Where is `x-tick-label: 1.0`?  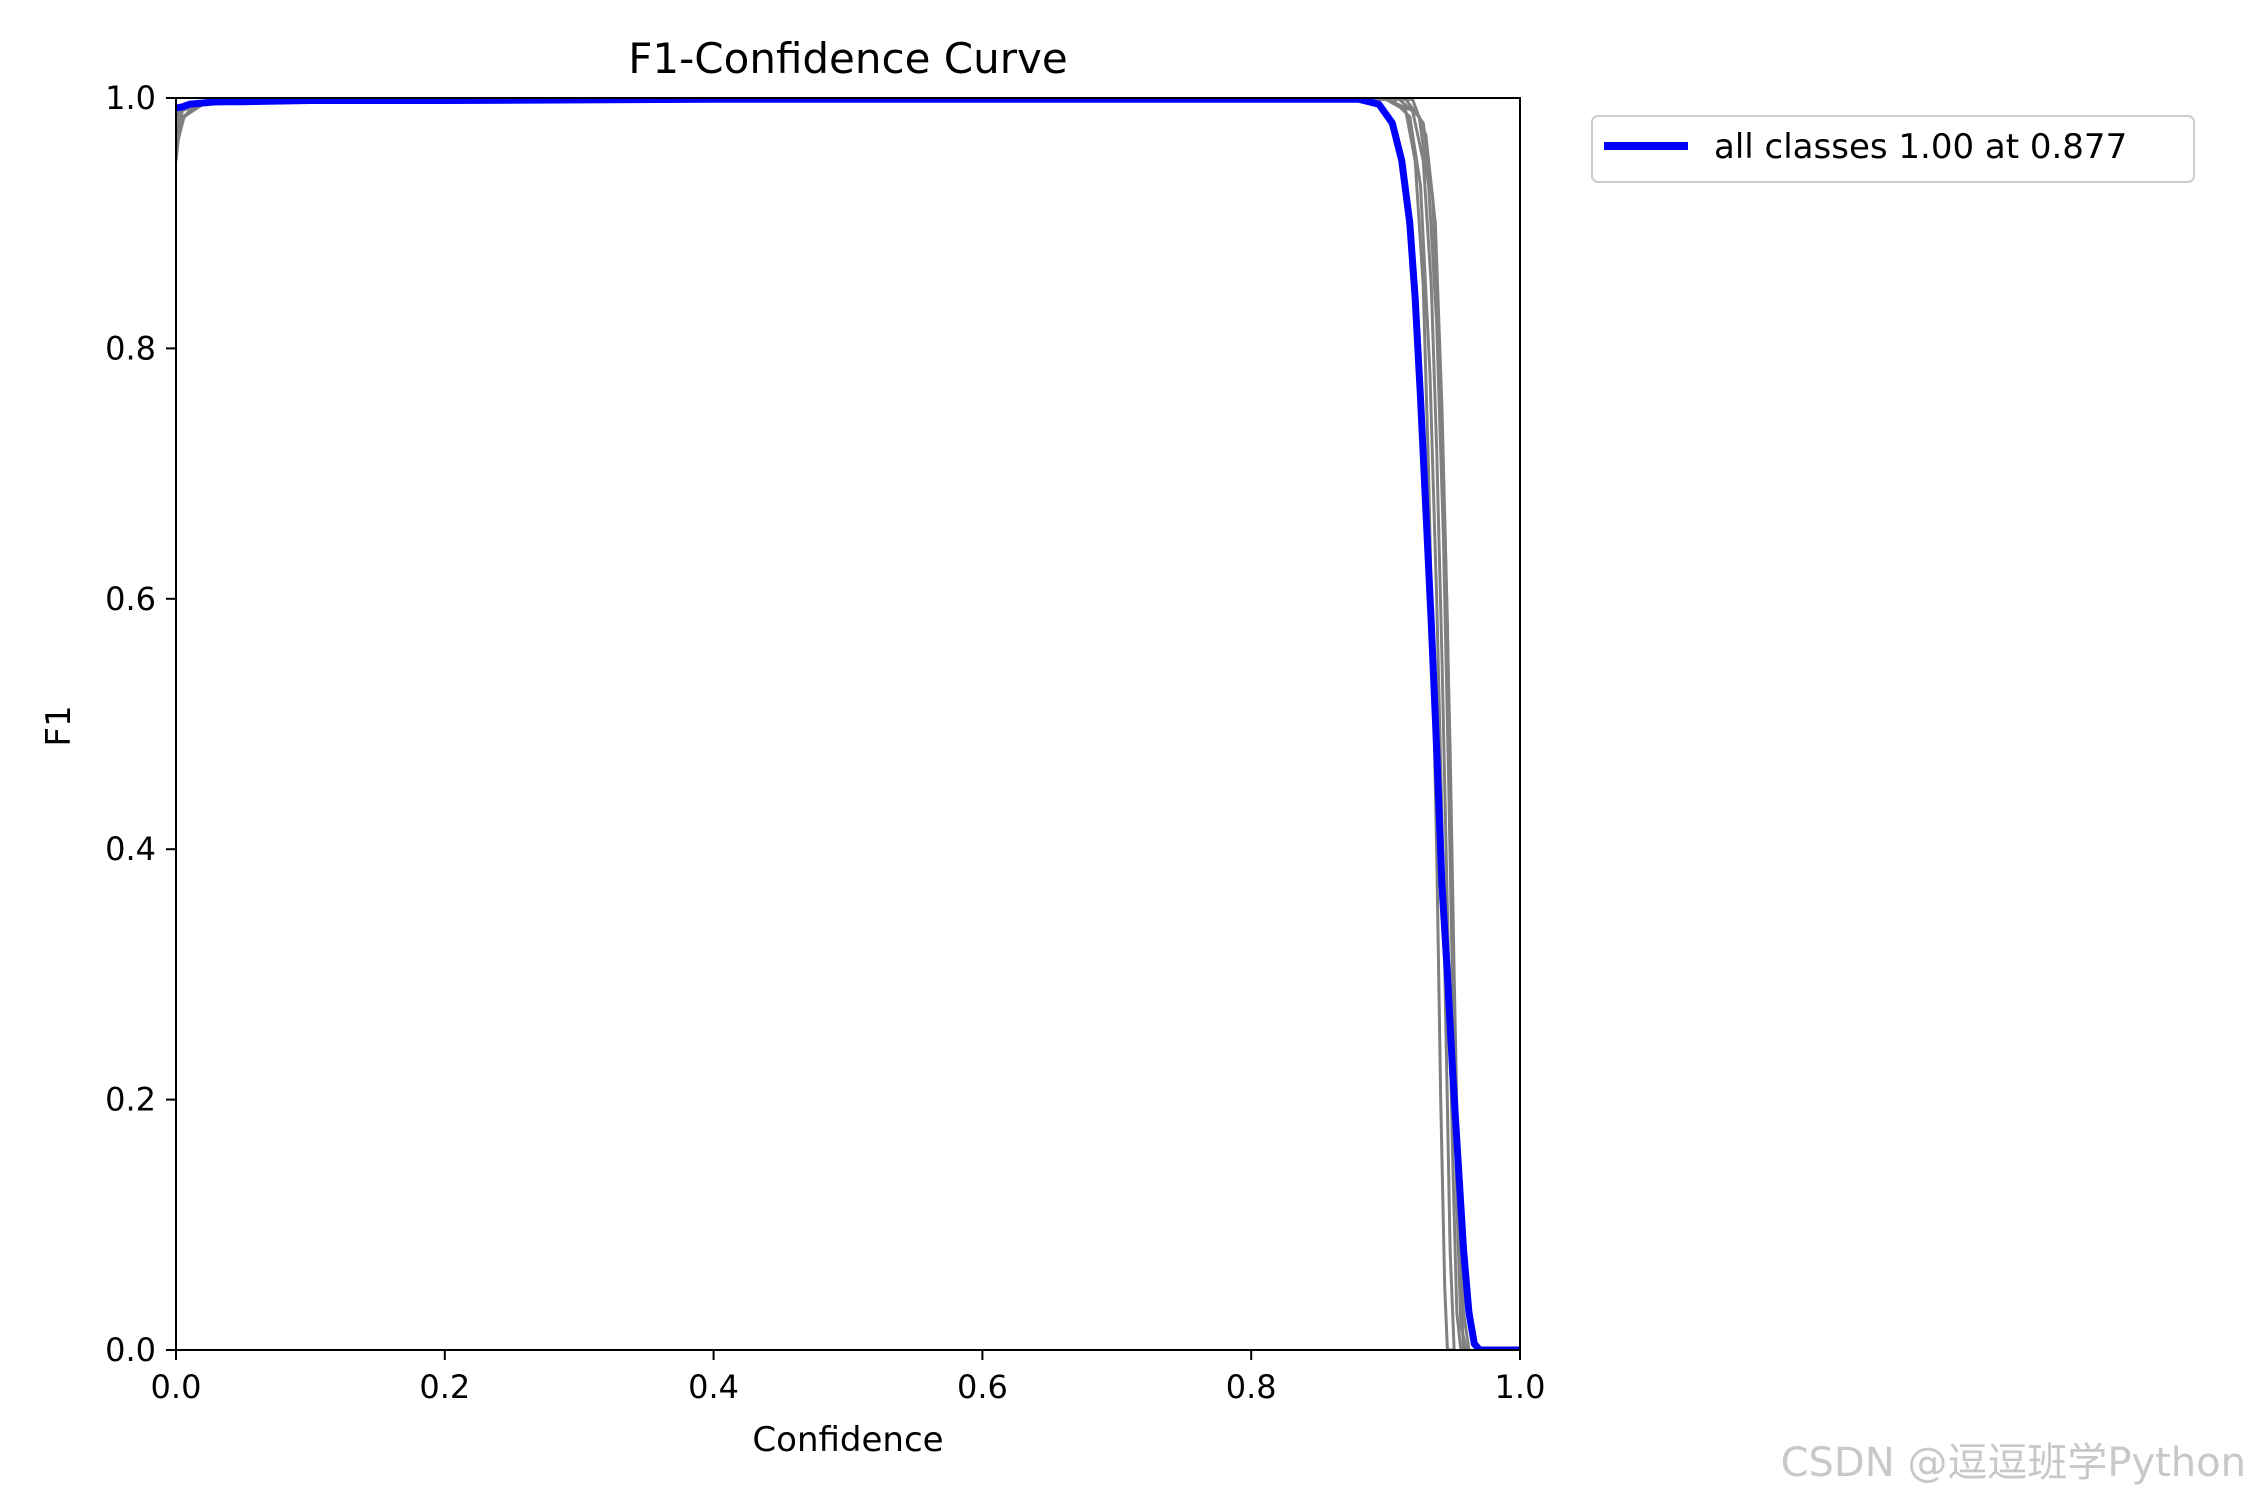 x-tick-label: 1.0 is located at coordinates (1520, 1387).